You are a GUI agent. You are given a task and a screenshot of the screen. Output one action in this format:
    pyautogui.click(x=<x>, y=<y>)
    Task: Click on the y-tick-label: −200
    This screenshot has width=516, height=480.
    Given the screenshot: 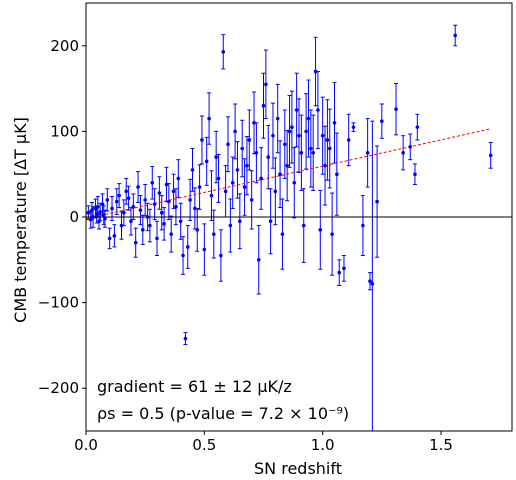 What is the action you would take?
    pyautogui.click(x=58, y=388)
    